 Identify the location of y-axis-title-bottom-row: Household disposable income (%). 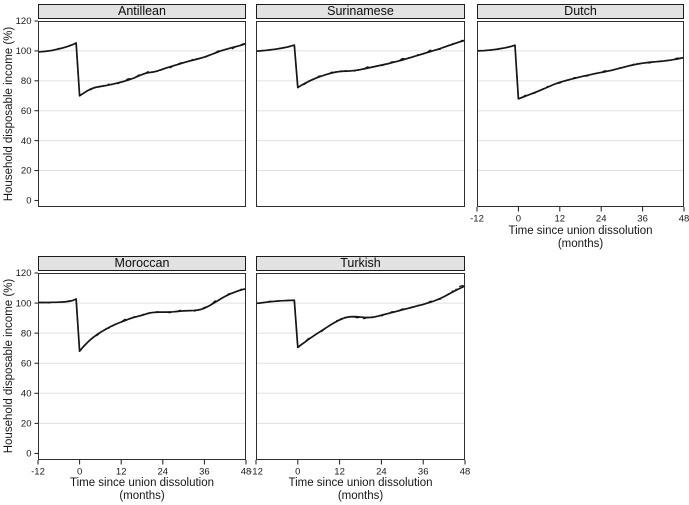
(9, 366).